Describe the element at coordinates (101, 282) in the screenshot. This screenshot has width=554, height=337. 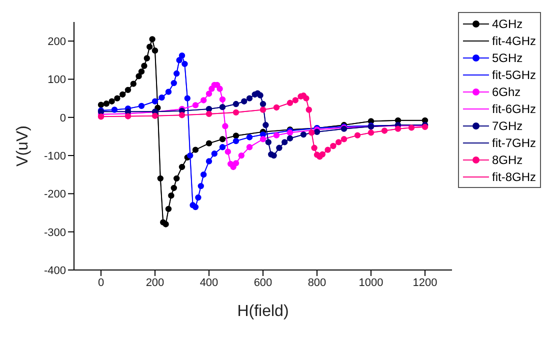
I see `x-tick-label: 0` at that location.